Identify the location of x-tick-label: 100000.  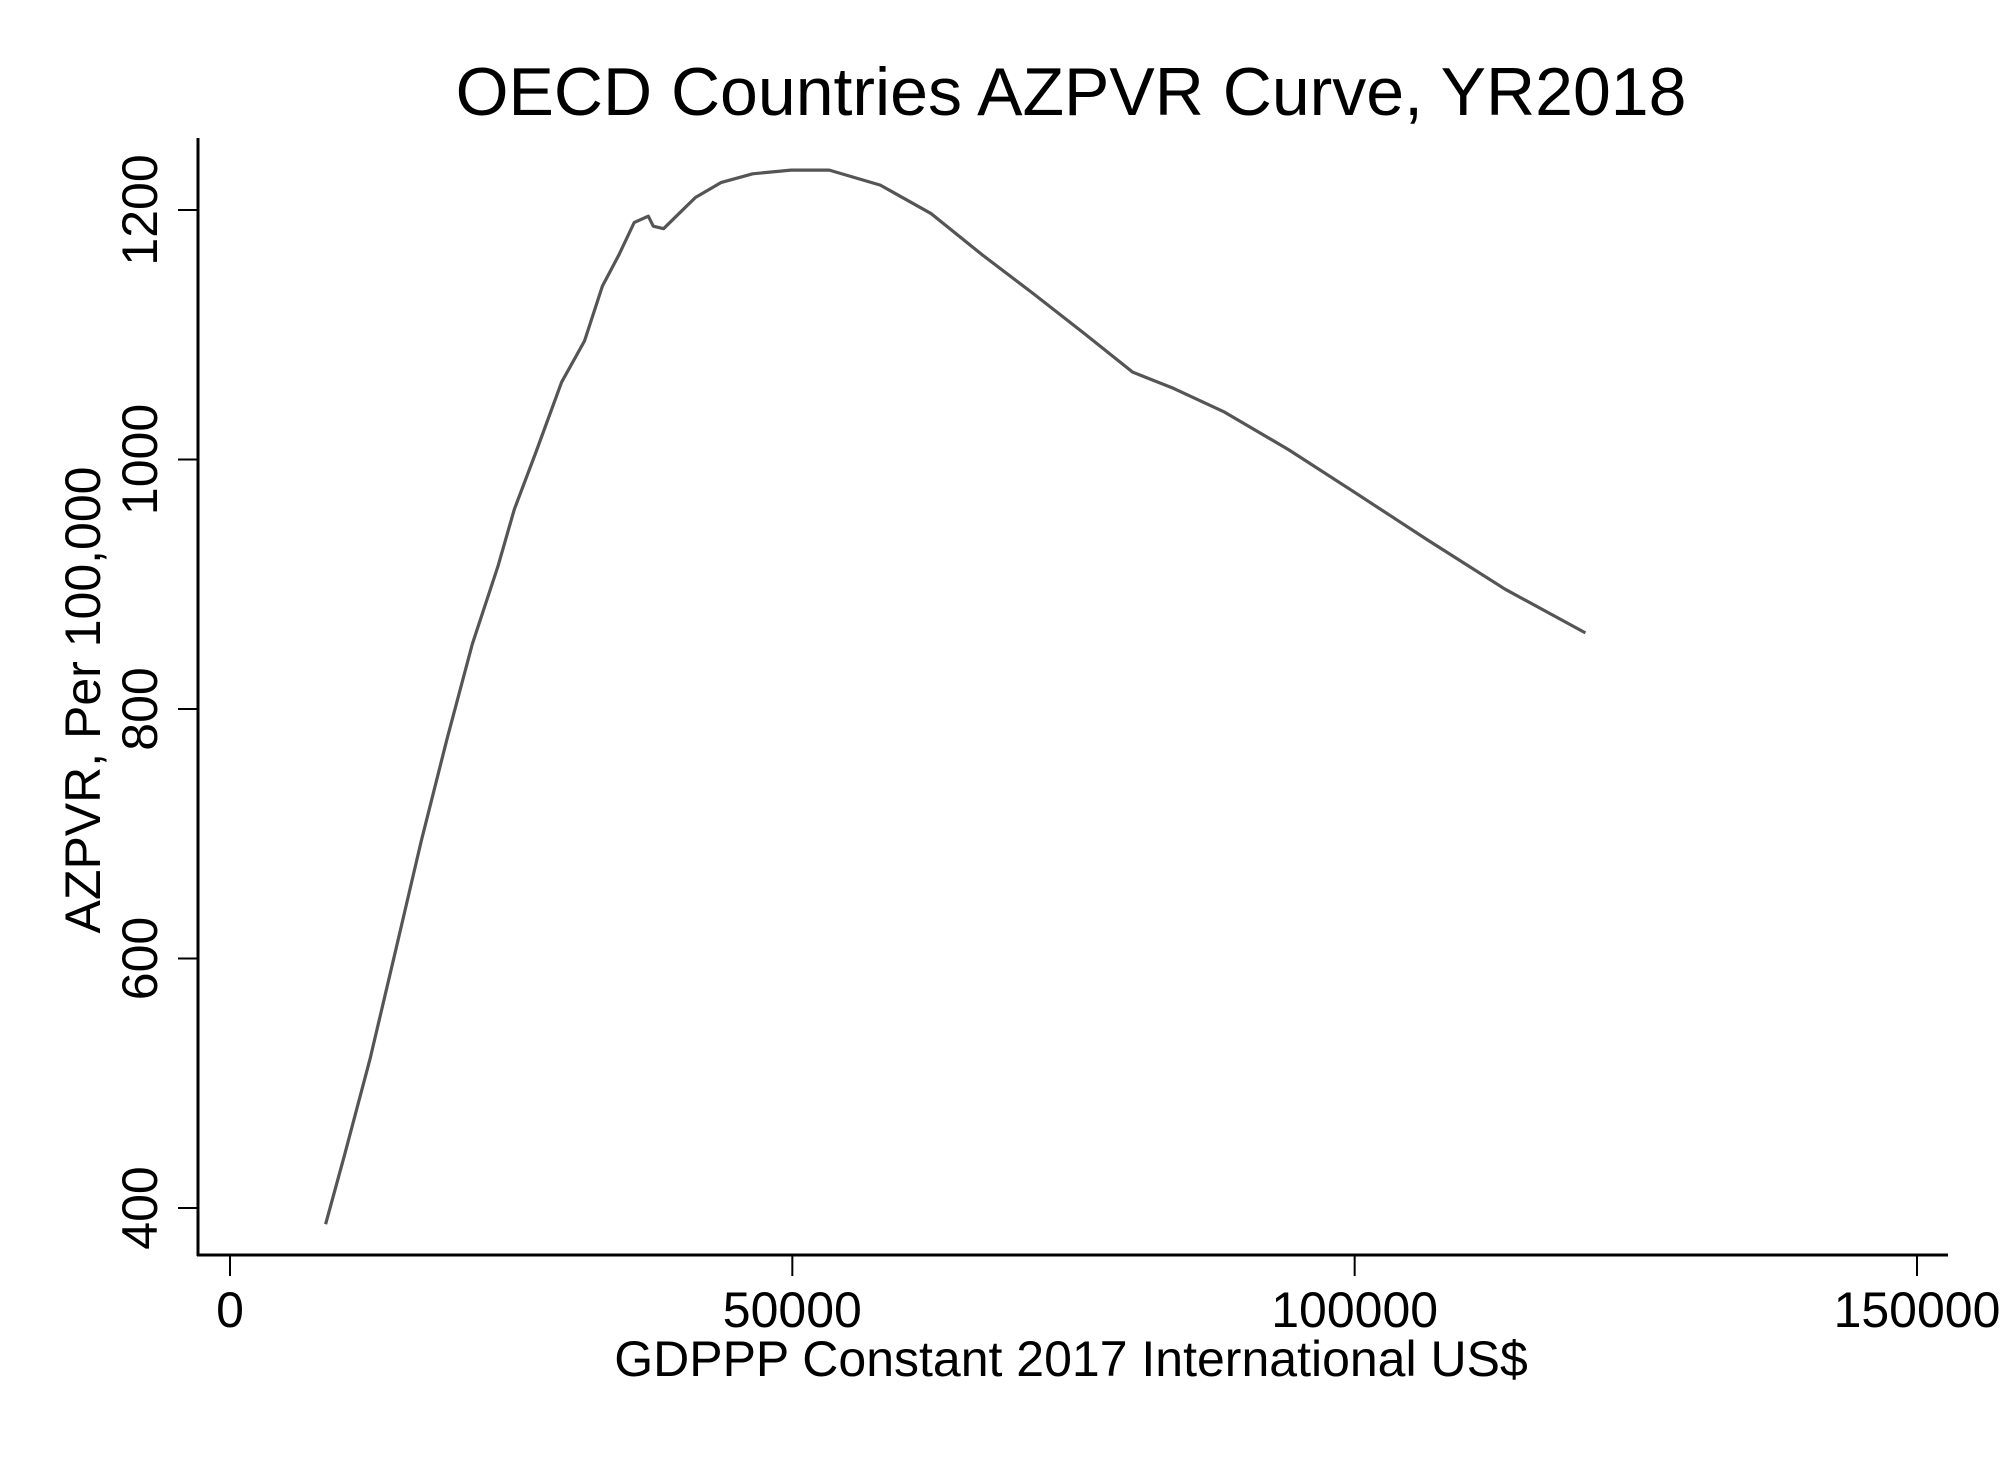
(1354, 1310).